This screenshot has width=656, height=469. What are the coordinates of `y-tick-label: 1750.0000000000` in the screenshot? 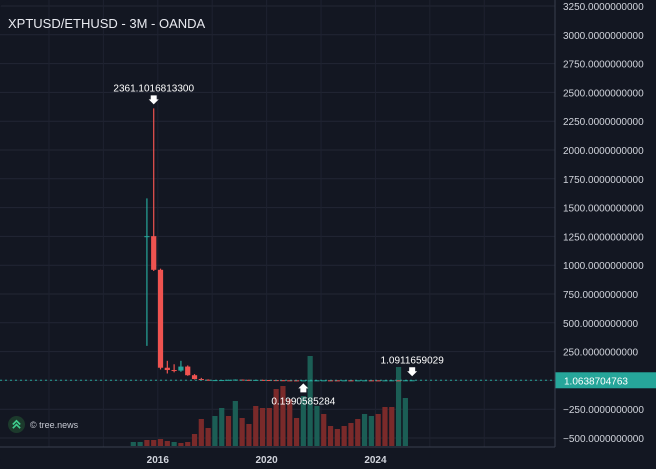 It's located at (603, 180).